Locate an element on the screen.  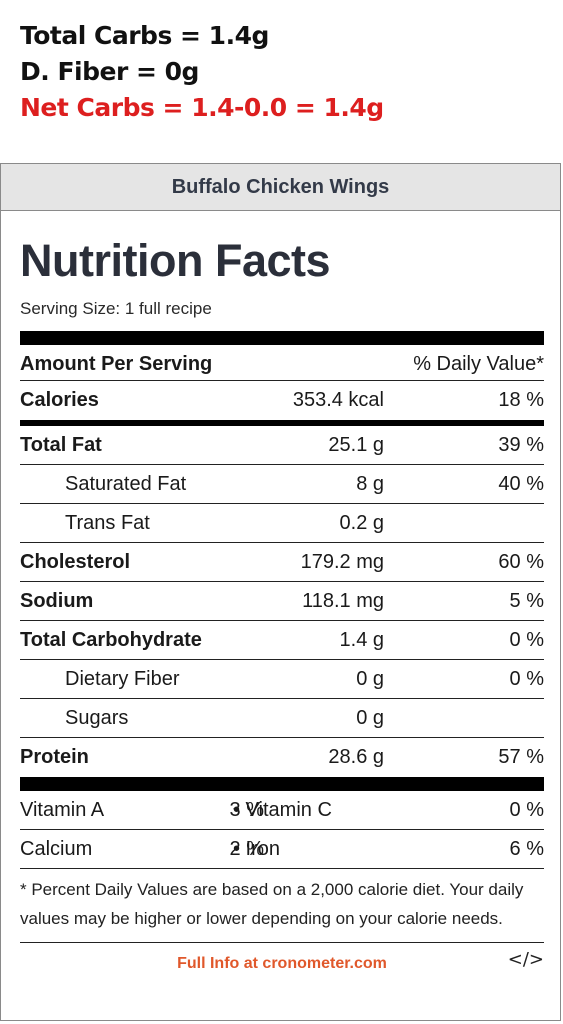
nutrient-amount: 179.2 mg is located at coordinates (342, 562).